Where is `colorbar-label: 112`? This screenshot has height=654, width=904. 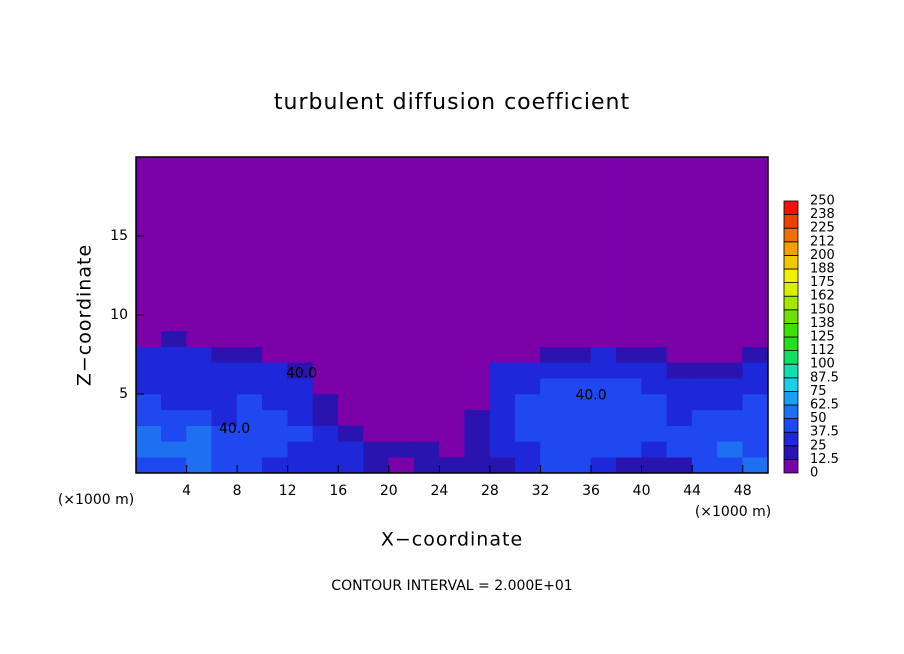
colorbar-label: 112 is located at coordinates (822, 350).